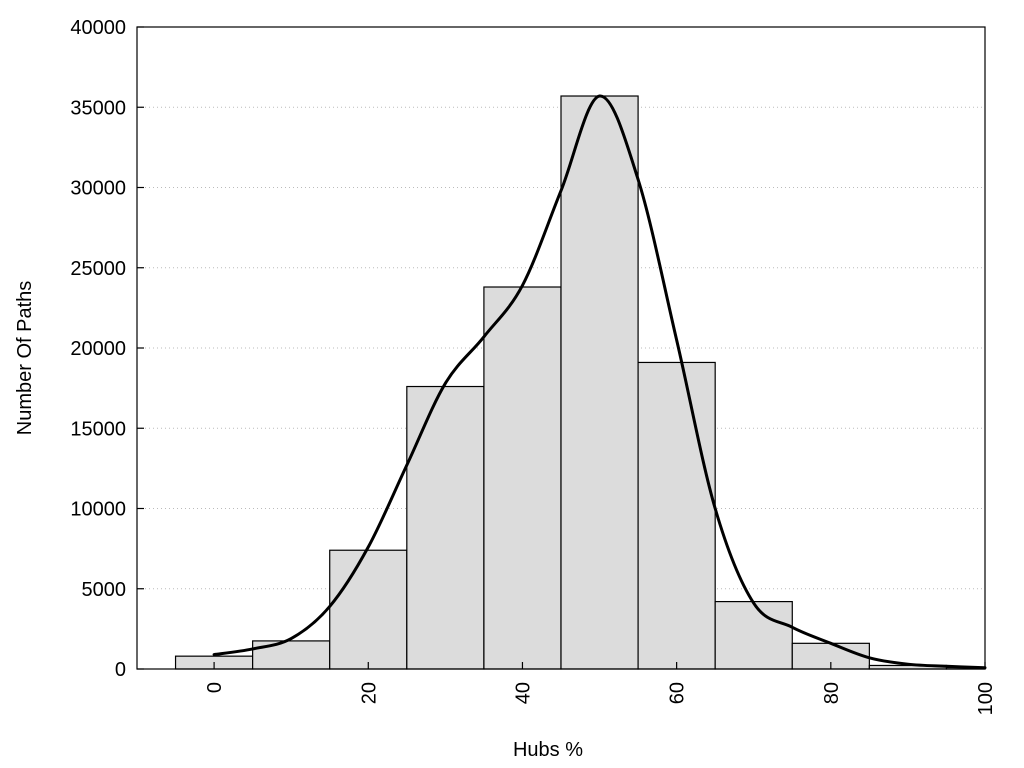  I want to click on y-tick-label: 5000, so click(104, 590).